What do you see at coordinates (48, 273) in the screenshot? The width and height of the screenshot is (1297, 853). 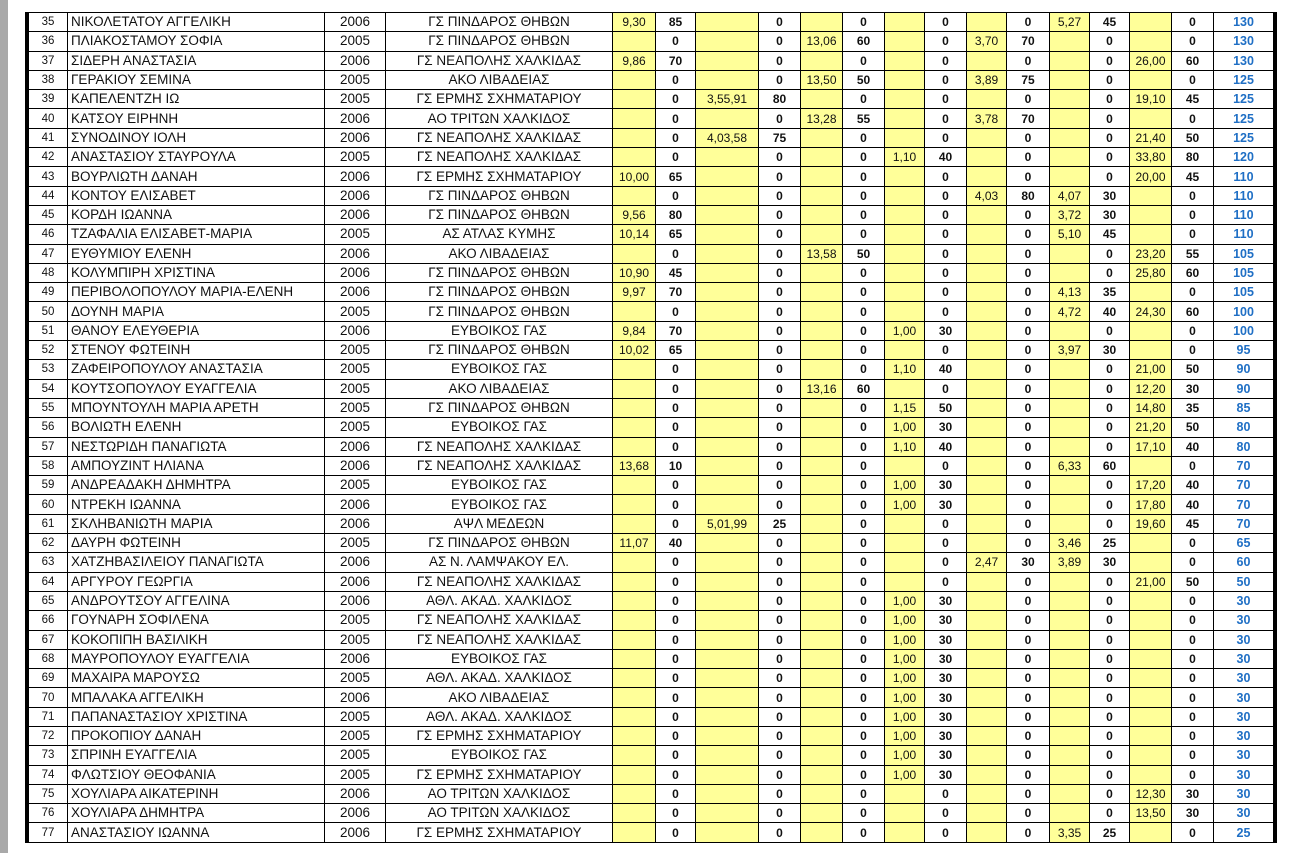 I see `rank: 48` at bounding box center [48, 273].